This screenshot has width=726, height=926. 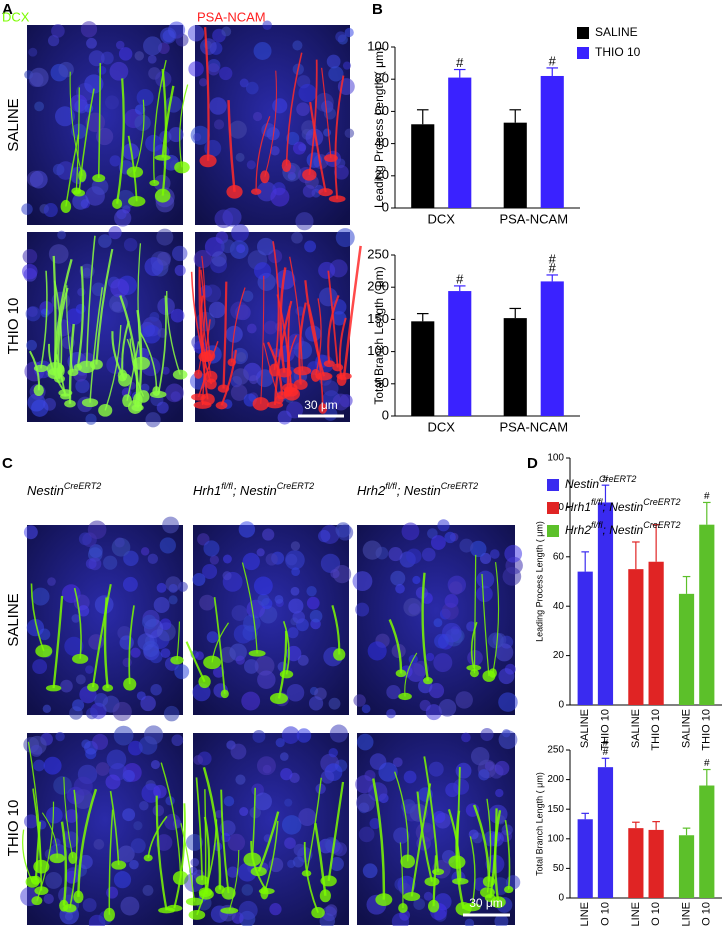 I want to click on y-tick-label: 100, so click(x=555, y=458).